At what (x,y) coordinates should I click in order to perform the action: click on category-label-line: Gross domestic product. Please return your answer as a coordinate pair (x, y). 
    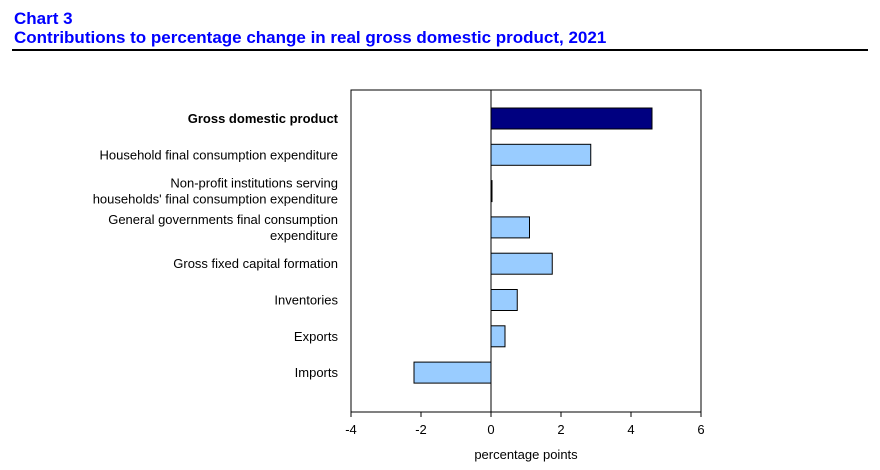
    Looking at the image, I should click on (263, 118).